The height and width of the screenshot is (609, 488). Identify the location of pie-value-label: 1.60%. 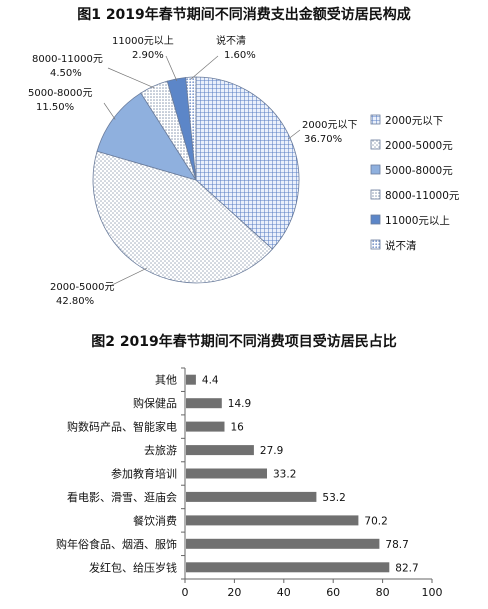
(240, 55).